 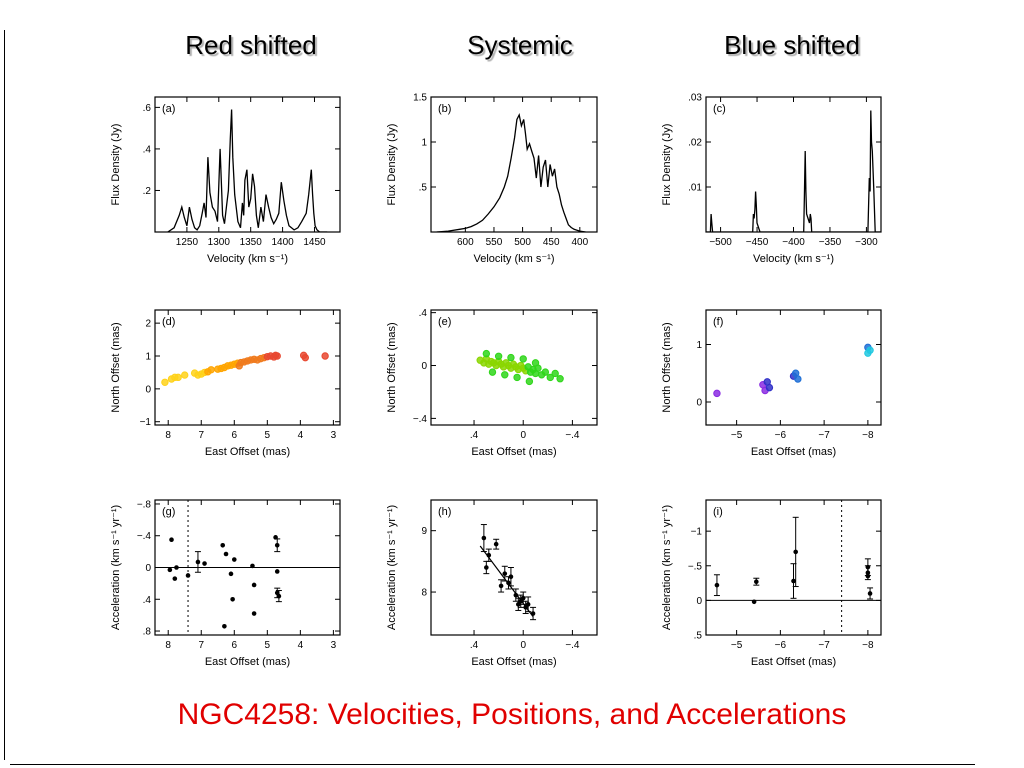 I want to click on panel-label: (g), so click(x=168, y=512).